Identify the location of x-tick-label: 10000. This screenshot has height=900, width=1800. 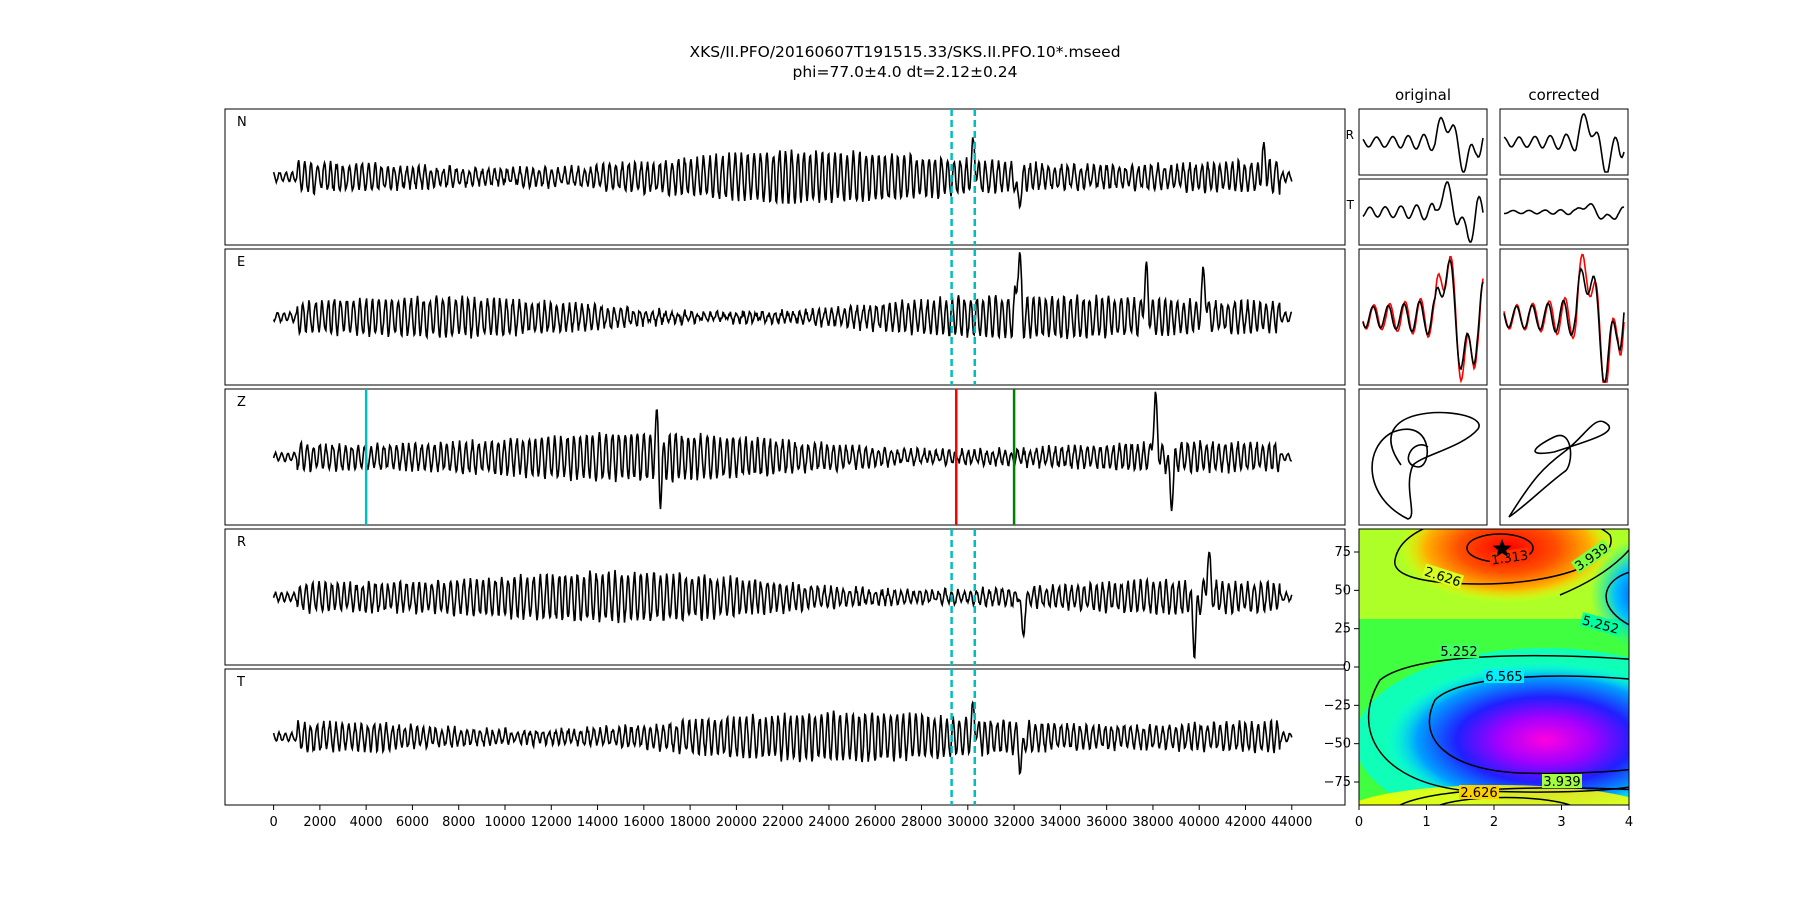
(504, 822).